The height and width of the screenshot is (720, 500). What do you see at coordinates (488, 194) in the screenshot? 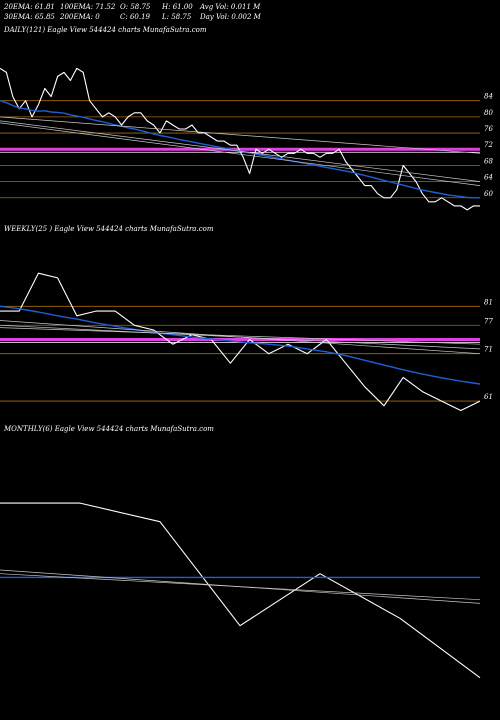
I see `daily-tick-label-6: 60` at bounding box center [488, 194].